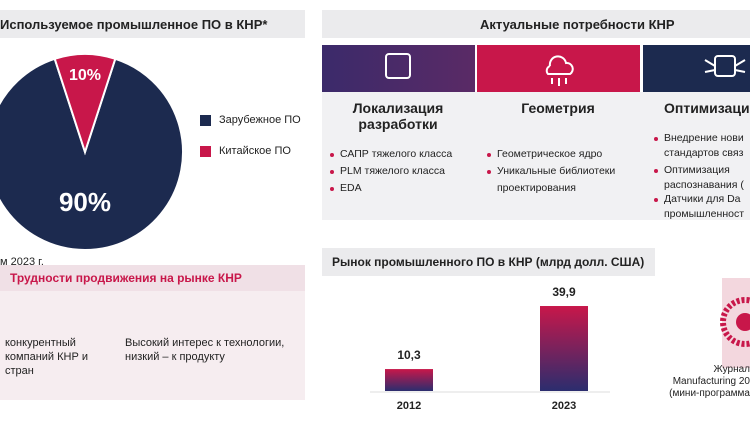 The width and height of the screenshot is (750, 430). Describe the element at coordinates (409, 355) in the screenshot. I see `value-label: 10,3` at that location.